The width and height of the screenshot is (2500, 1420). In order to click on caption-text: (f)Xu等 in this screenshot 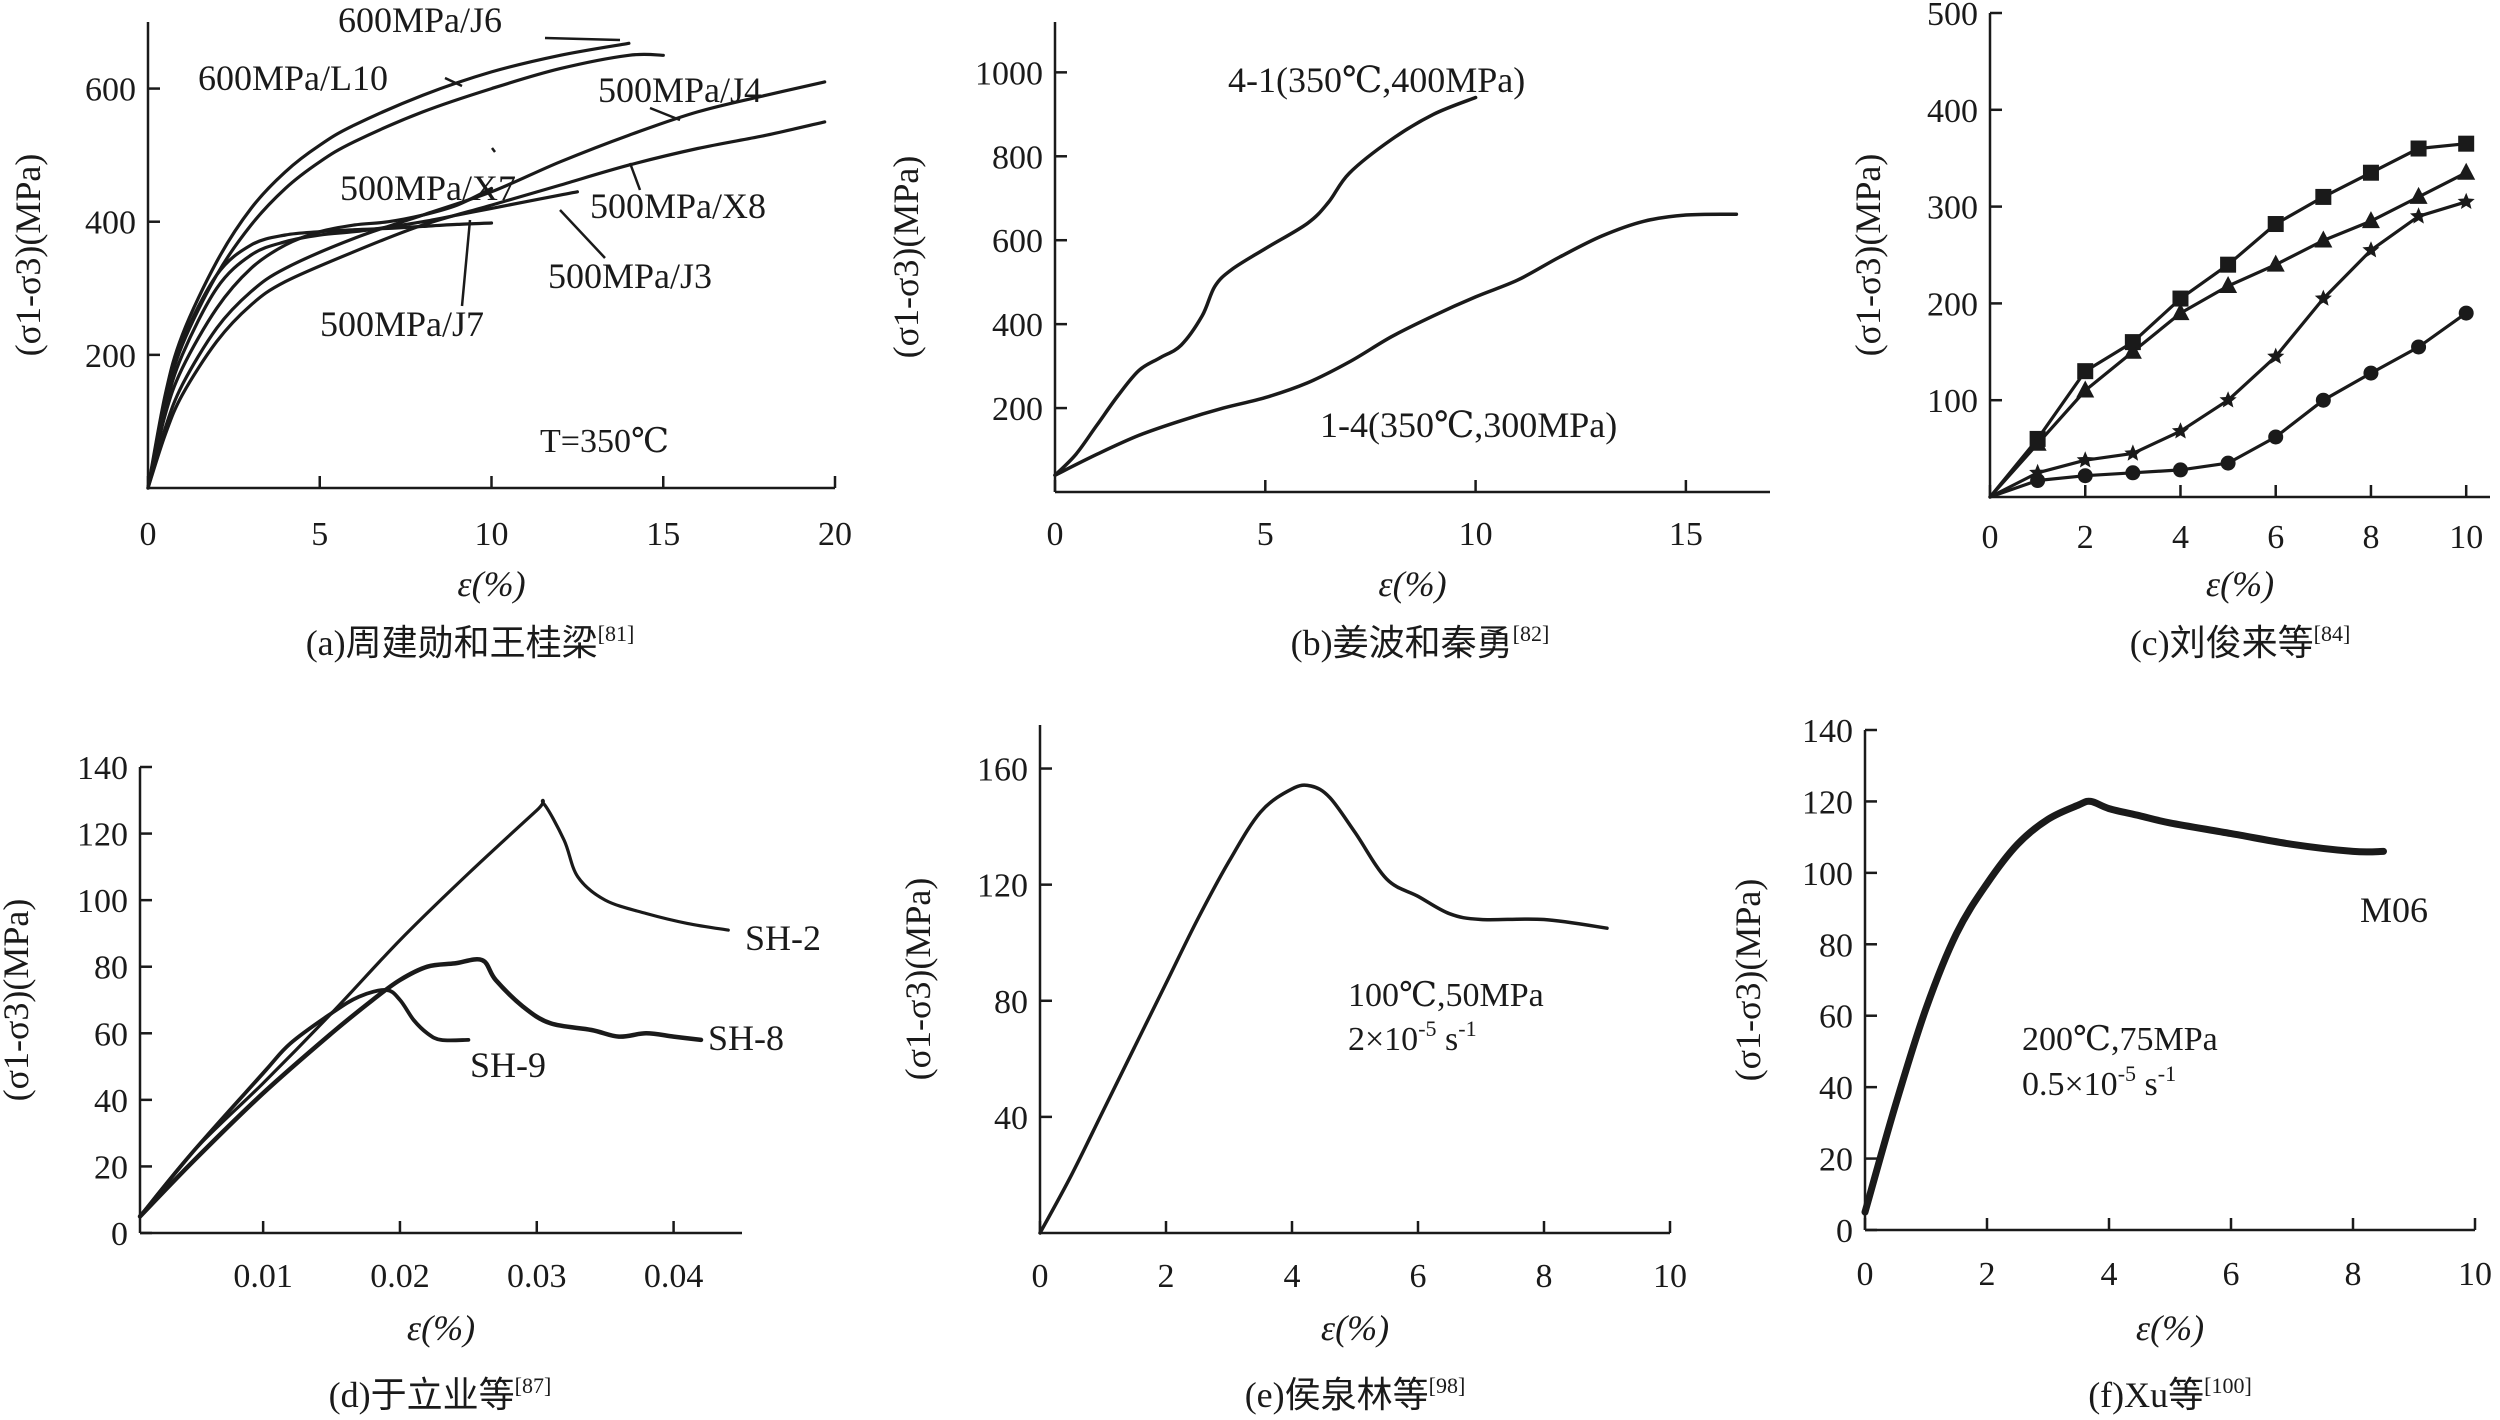, I will do `click(2146, 1395)`.